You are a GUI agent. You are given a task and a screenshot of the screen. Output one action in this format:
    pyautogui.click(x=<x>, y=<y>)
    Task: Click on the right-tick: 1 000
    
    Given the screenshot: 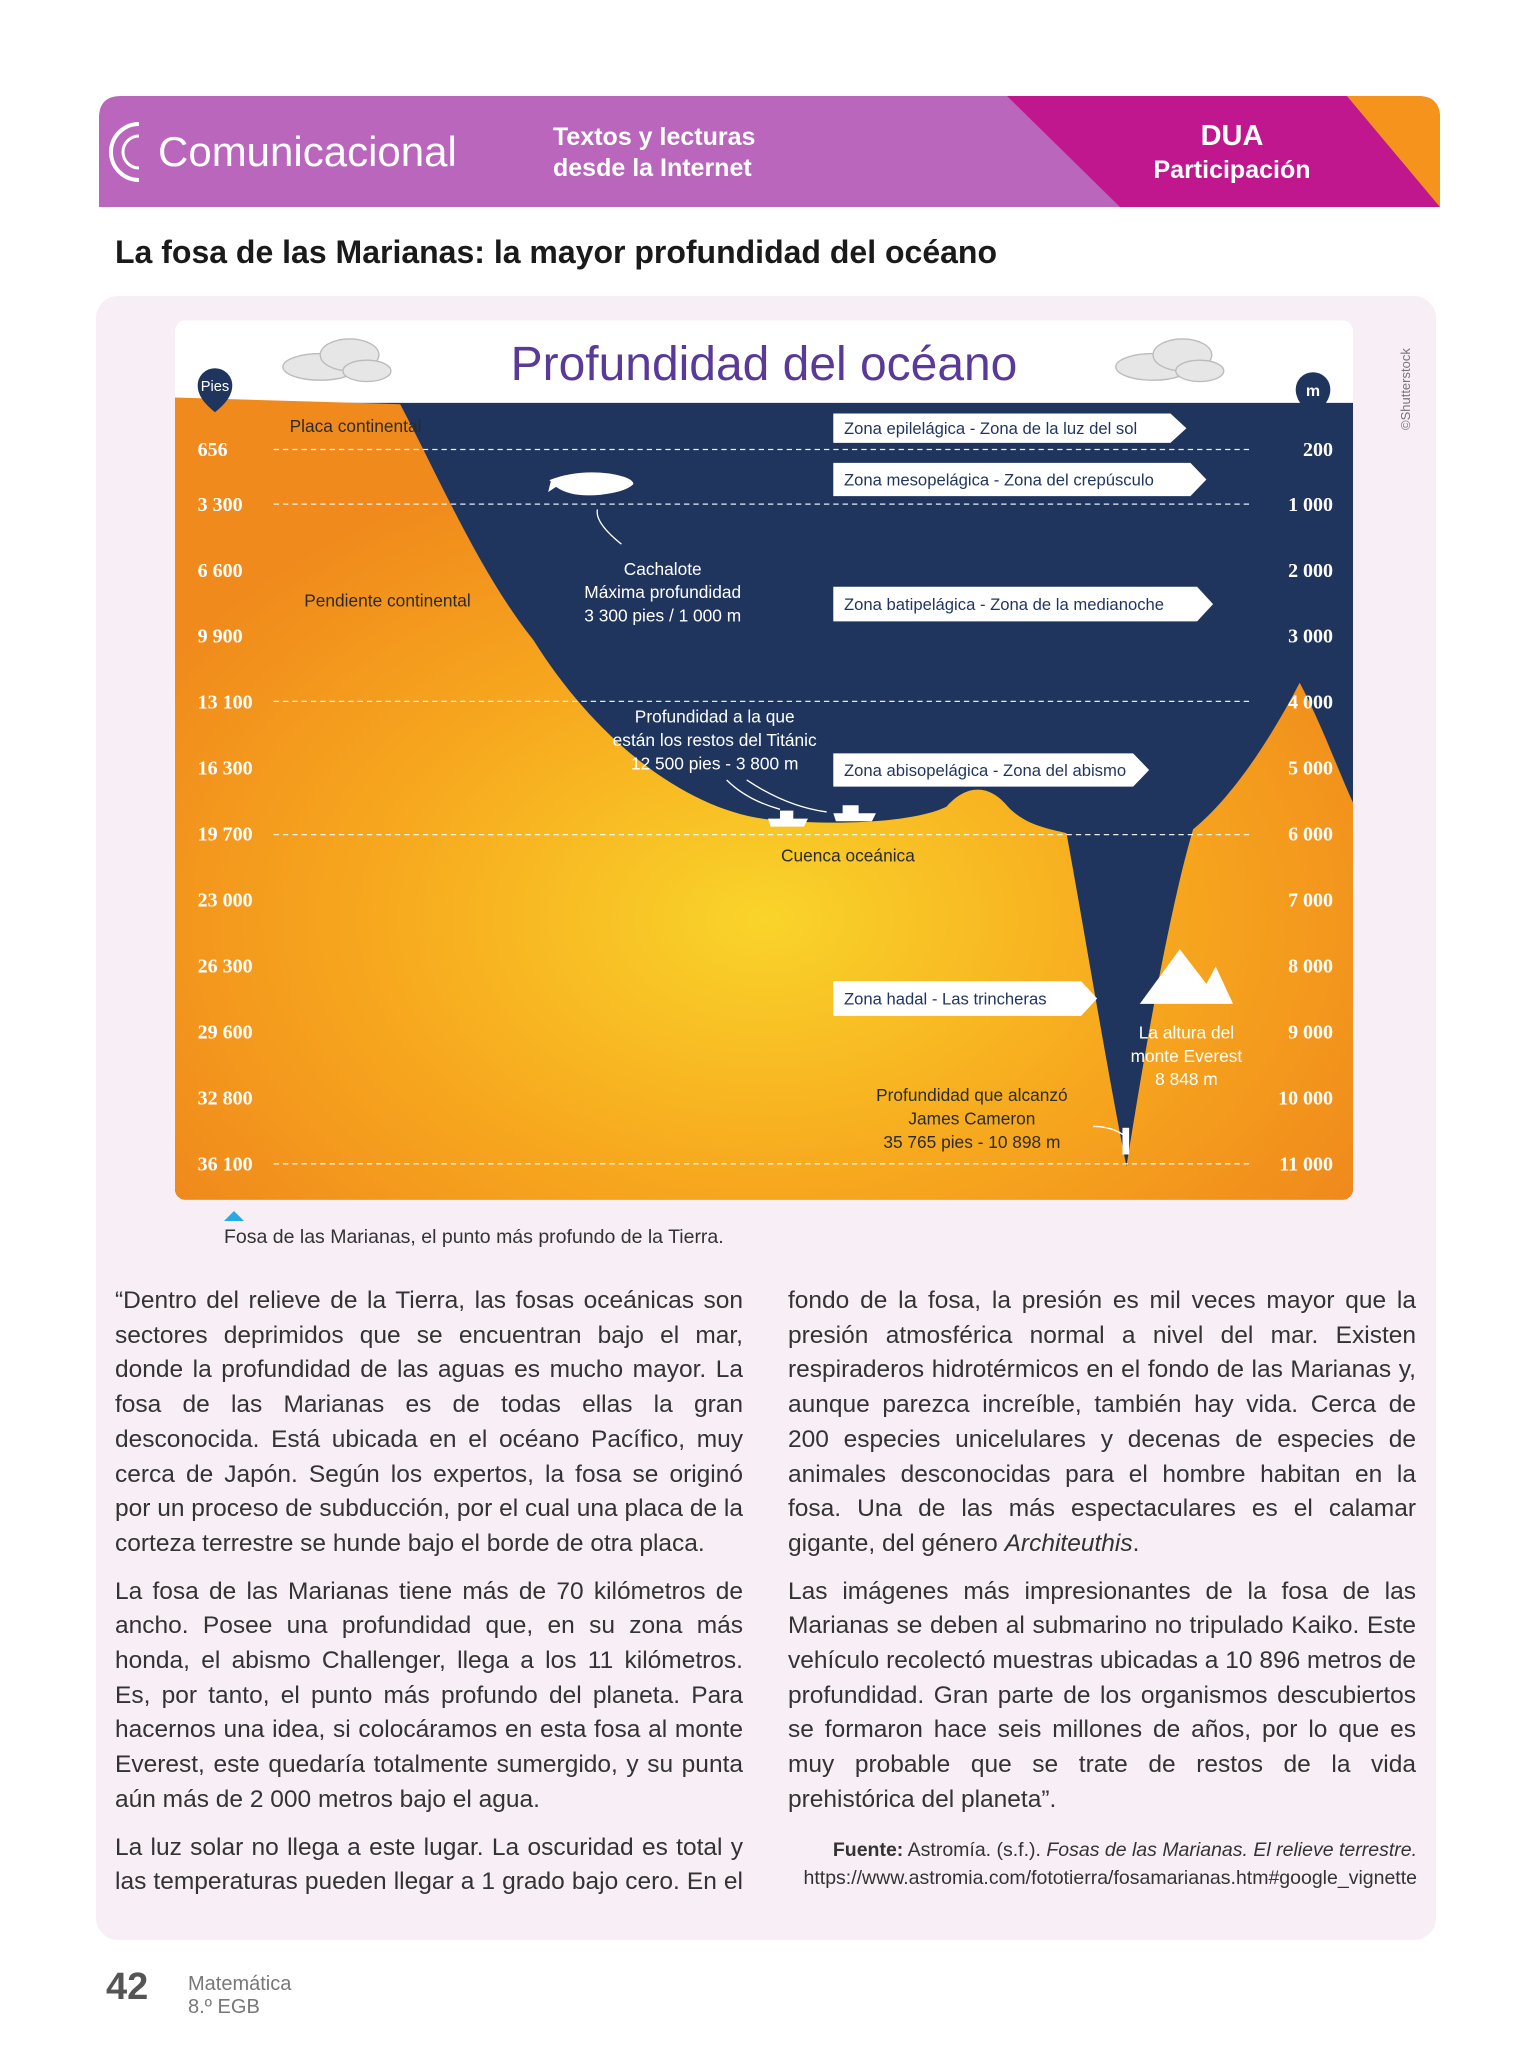 What is the action you would take?
    pyautogui.click(x=1310, y=505)
    